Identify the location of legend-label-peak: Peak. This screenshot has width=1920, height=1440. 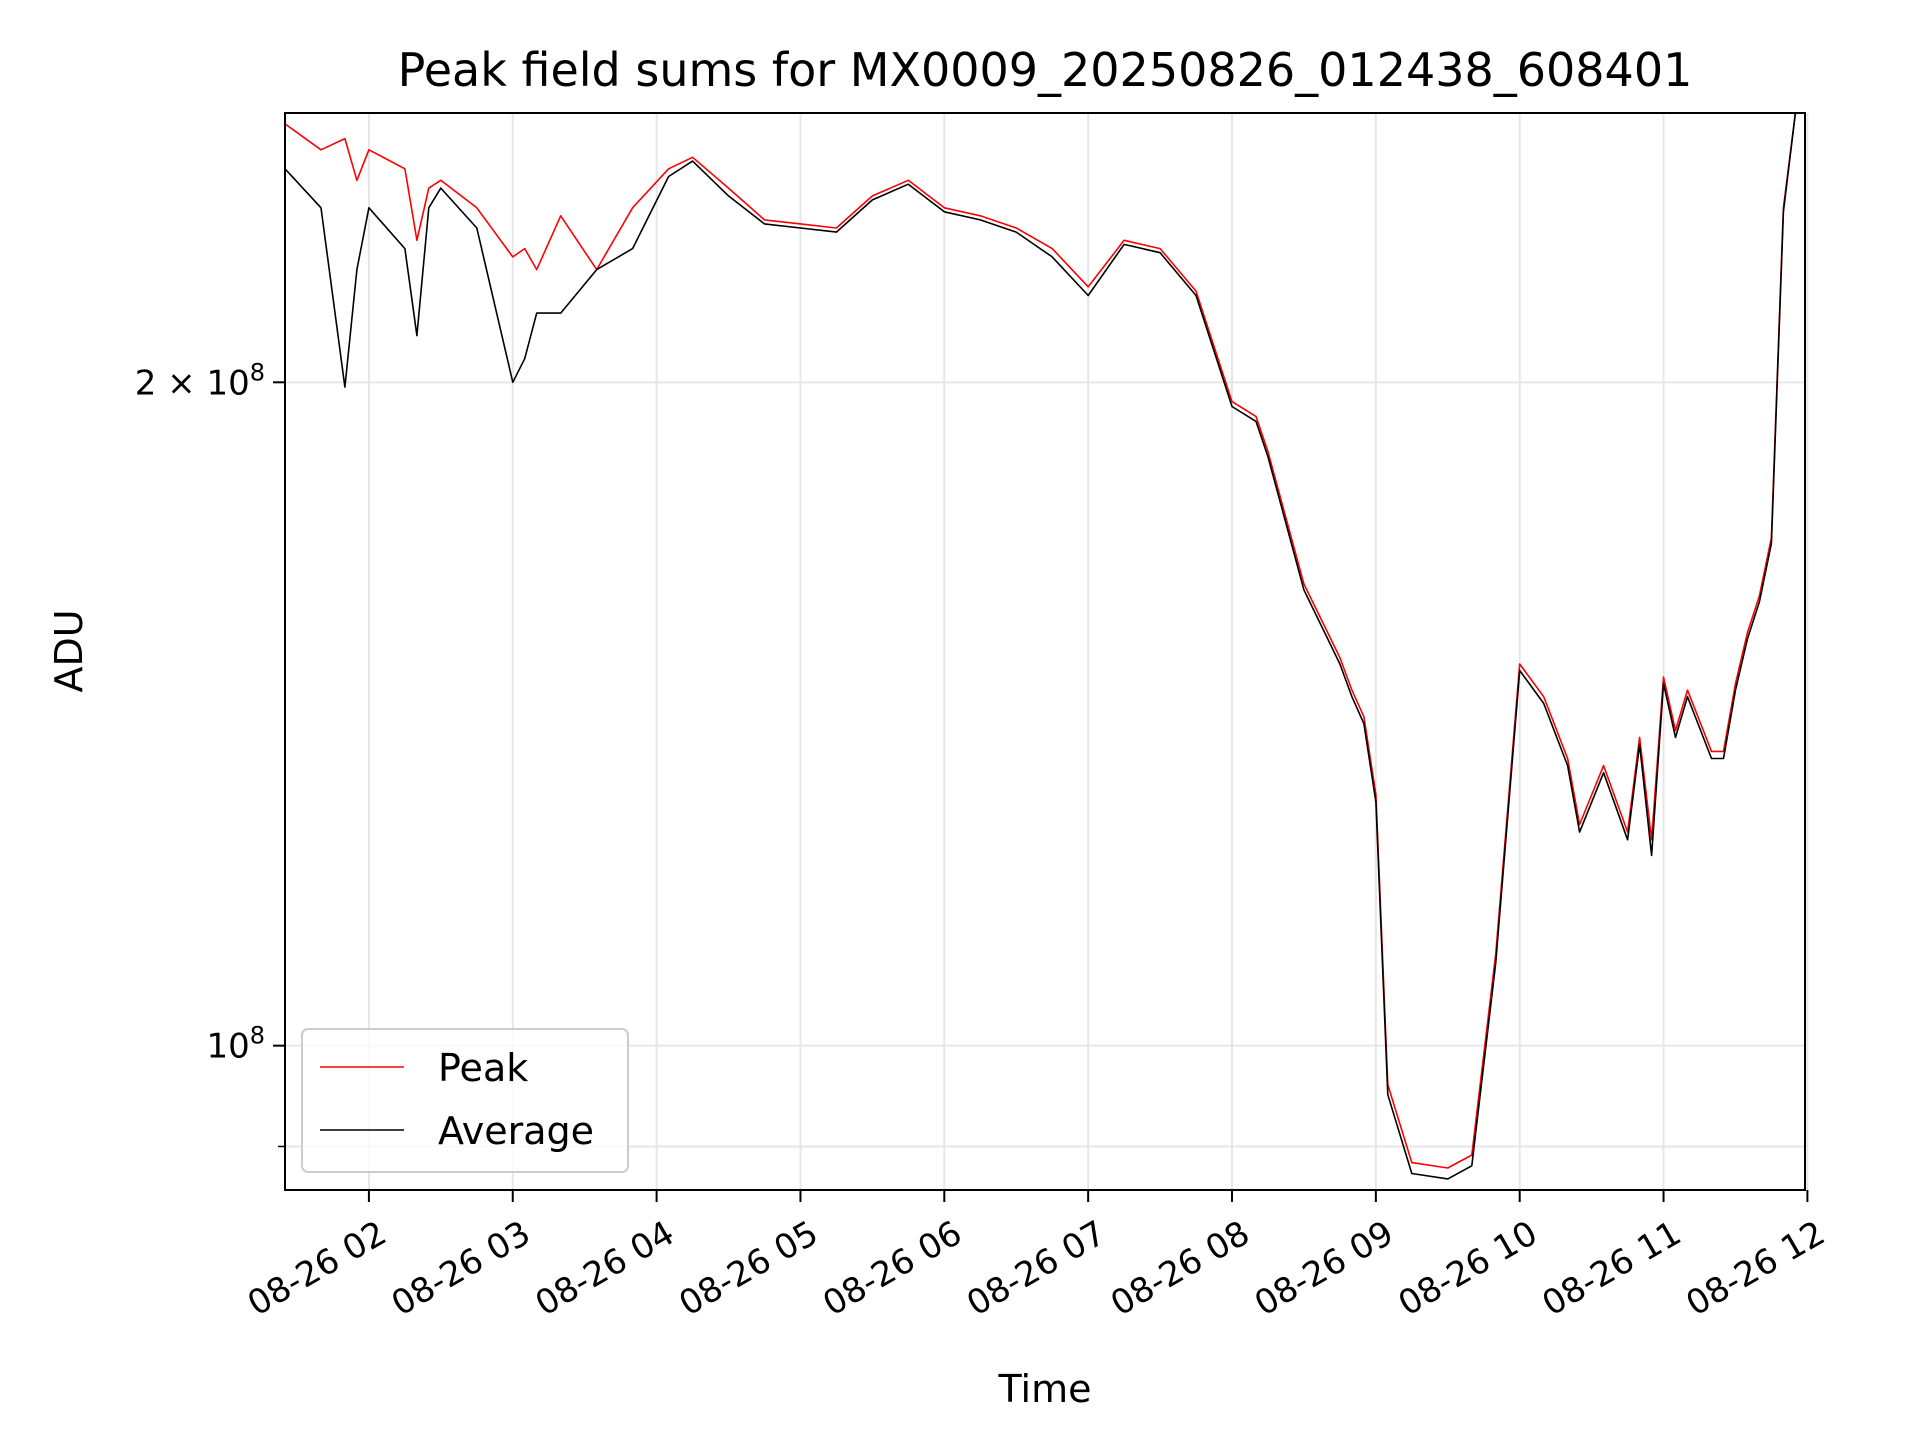
(483, 1068).